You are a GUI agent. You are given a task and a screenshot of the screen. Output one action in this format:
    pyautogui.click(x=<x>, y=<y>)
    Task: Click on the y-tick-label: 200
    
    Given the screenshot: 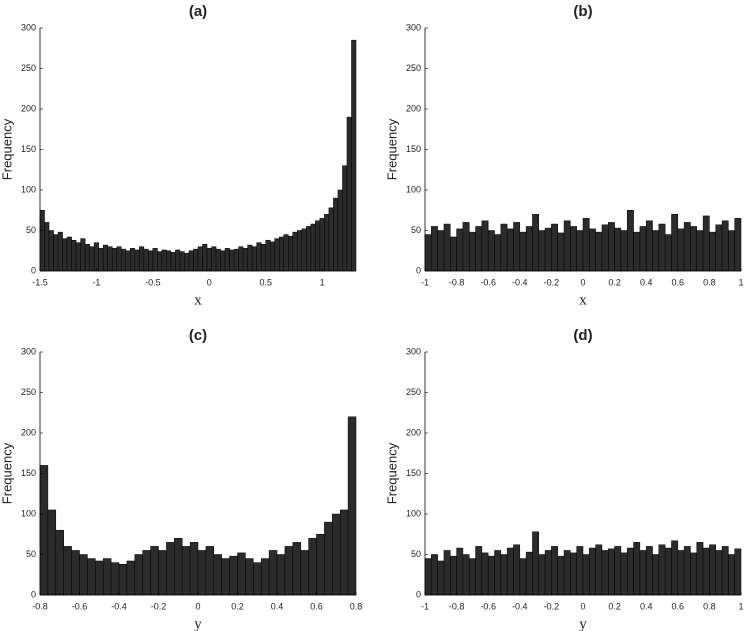 What is the action you would take?
    pyautogui.click(x=413, y=108)
    